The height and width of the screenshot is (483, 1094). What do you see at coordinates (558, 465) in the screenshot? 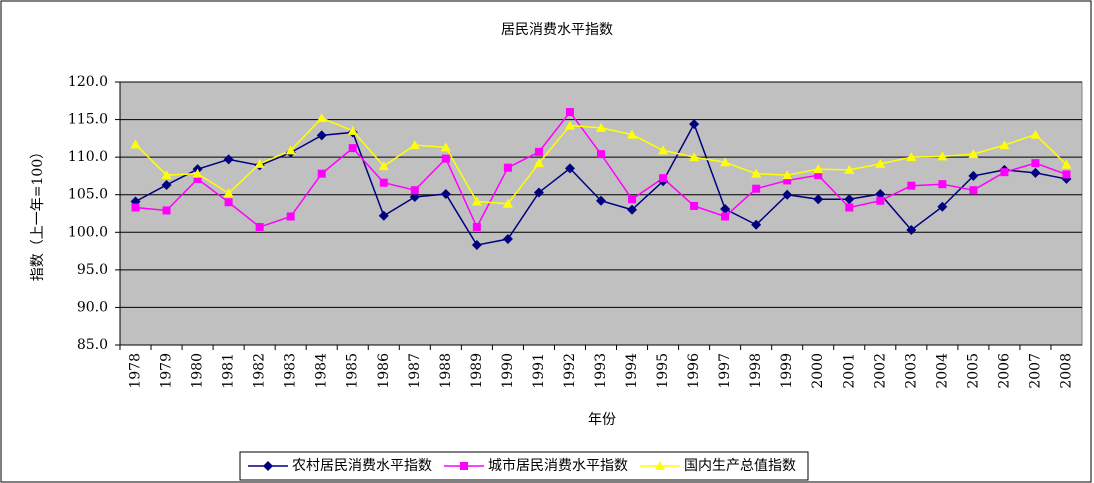
I see `legend-label: 城市居民消费水平指数` at bounding box center [558, 465].